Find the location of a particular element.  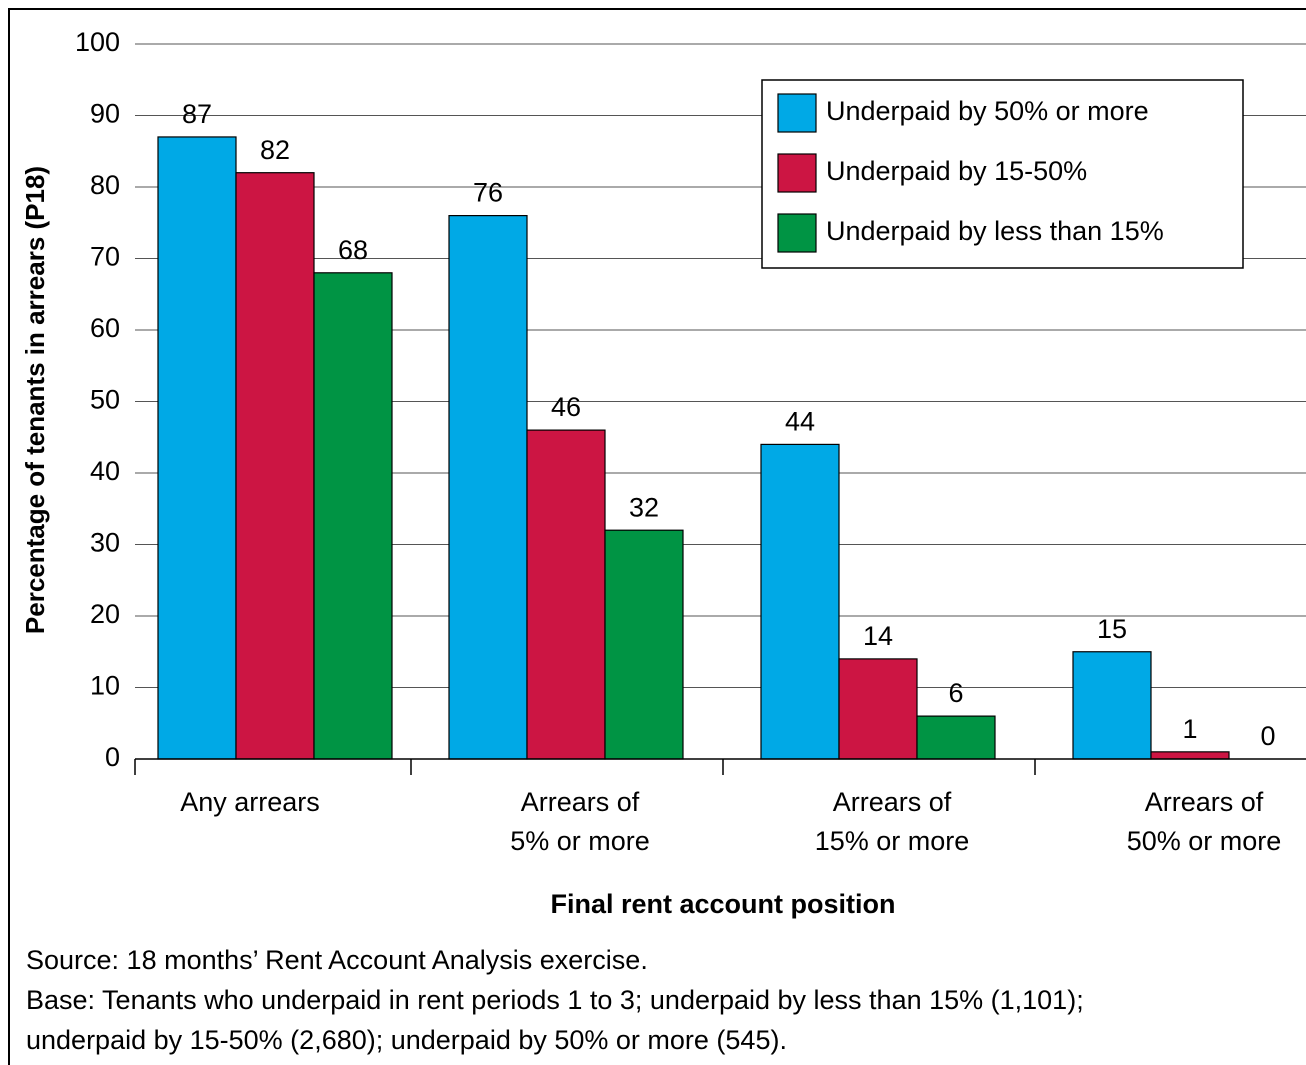

y-tick-label: 0 is located at coordinates (112, 757).